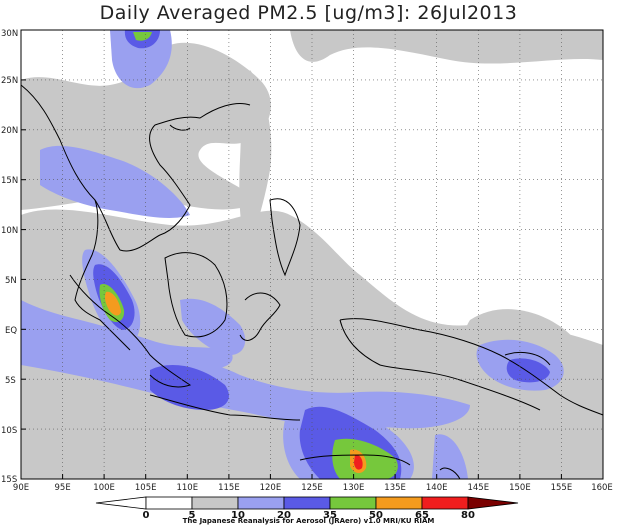 Image resolution: width=617 pixels, height=529 pixels. Describe the element at coordinates (9, 231) in the screenshot. I see `y-tick-label: 10N` at that location.